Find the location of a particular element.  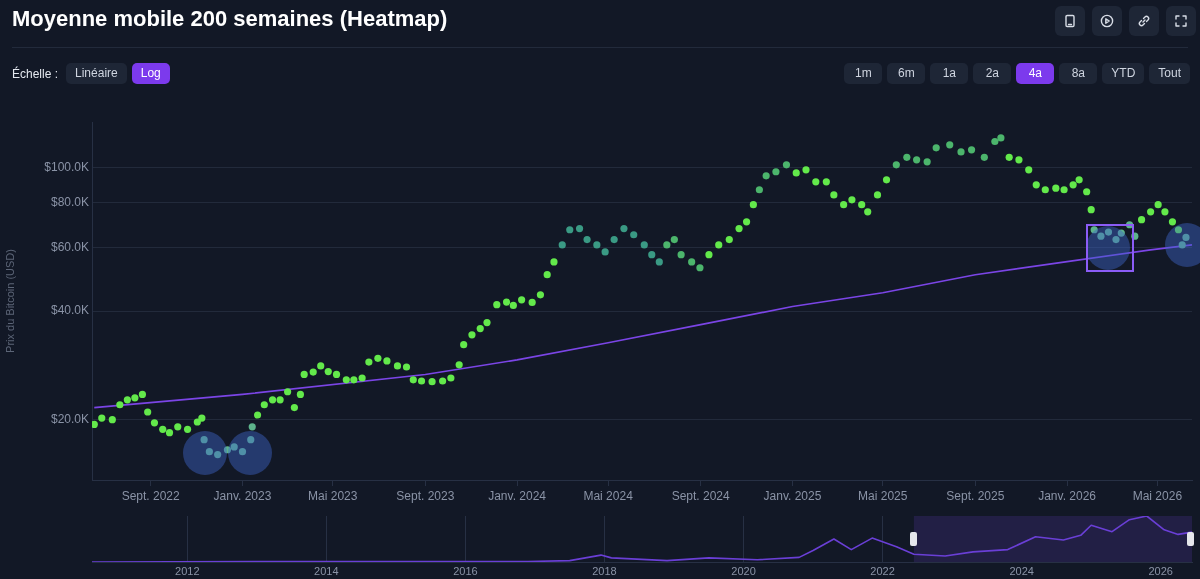

x-tick-label: Sept. 2022 is located at coordinates (151, 495).